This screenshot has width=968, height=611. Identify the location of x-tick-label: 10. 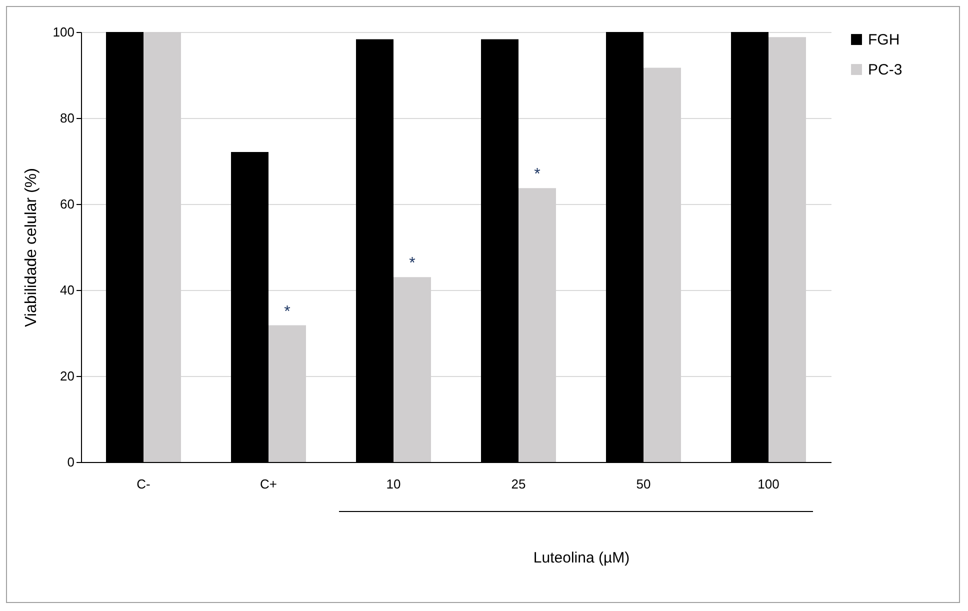
(393, 484).